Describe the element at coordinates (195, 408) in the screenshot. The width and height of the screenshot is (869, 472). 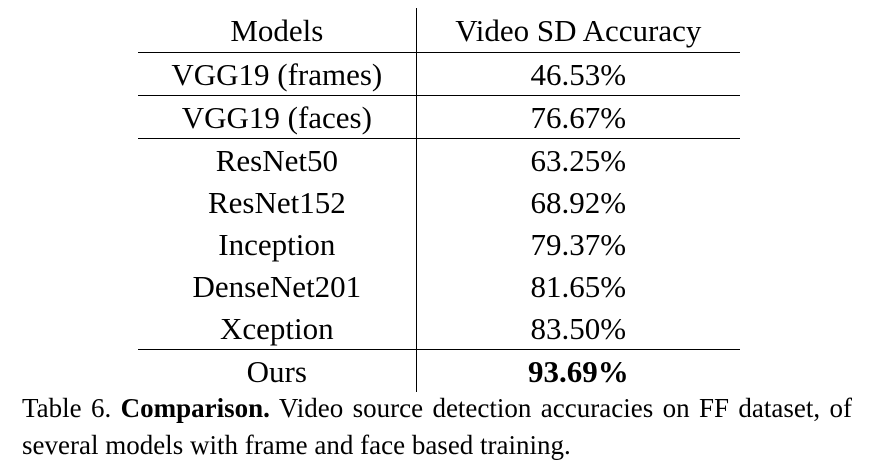
I see `caption-title: Comparison.` at that location.